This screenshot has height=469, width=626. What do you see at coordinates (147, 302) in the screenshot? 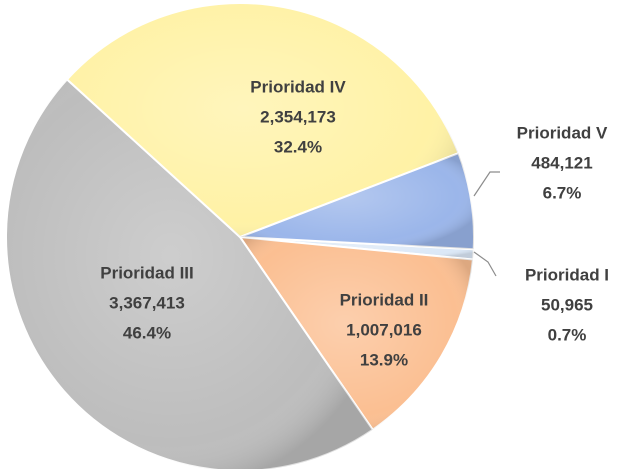
I see `slice-label-value: 3,367,413` at bounding box center [147, 302].